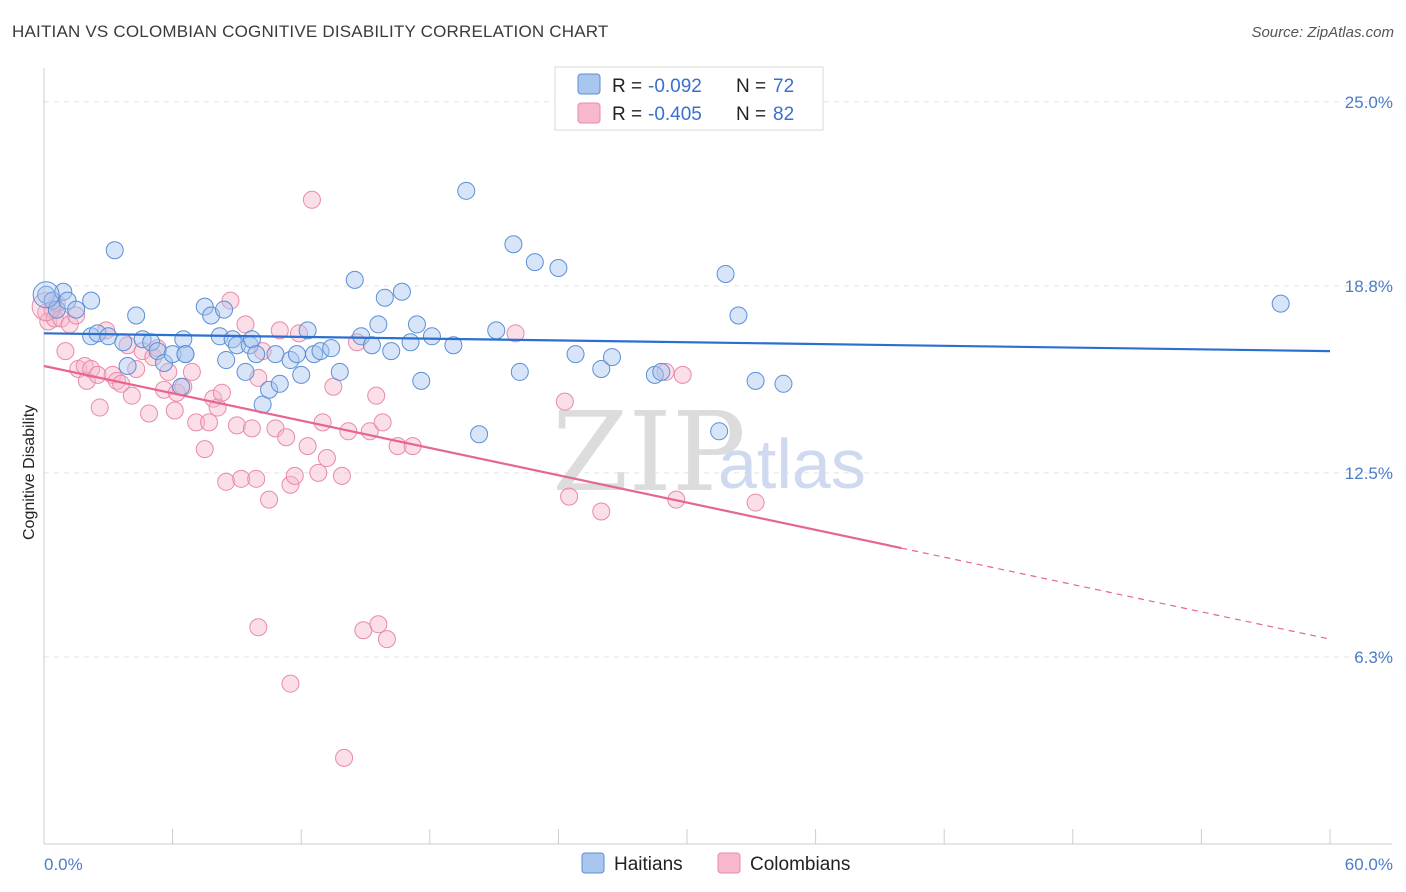 This screenshot has height=892, width=1406. What do you see at coordinates (751, 86) in the screenshot?
I see `legend-n-label: N =` at bounding box center [751, 86].